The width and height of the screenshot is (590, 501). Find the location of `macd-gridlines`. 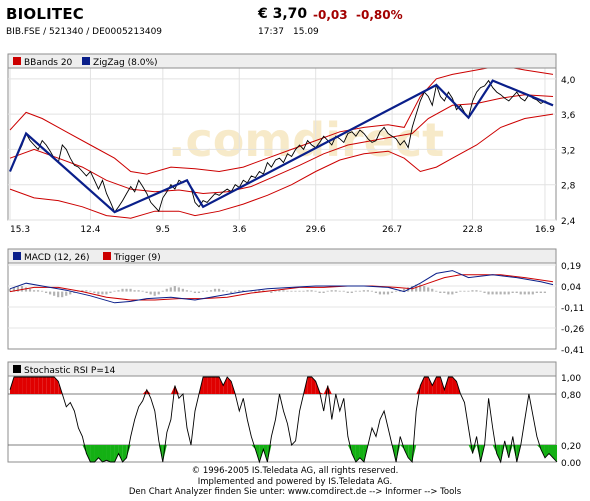

macd-gridlines is located at coordinates (282, 296).